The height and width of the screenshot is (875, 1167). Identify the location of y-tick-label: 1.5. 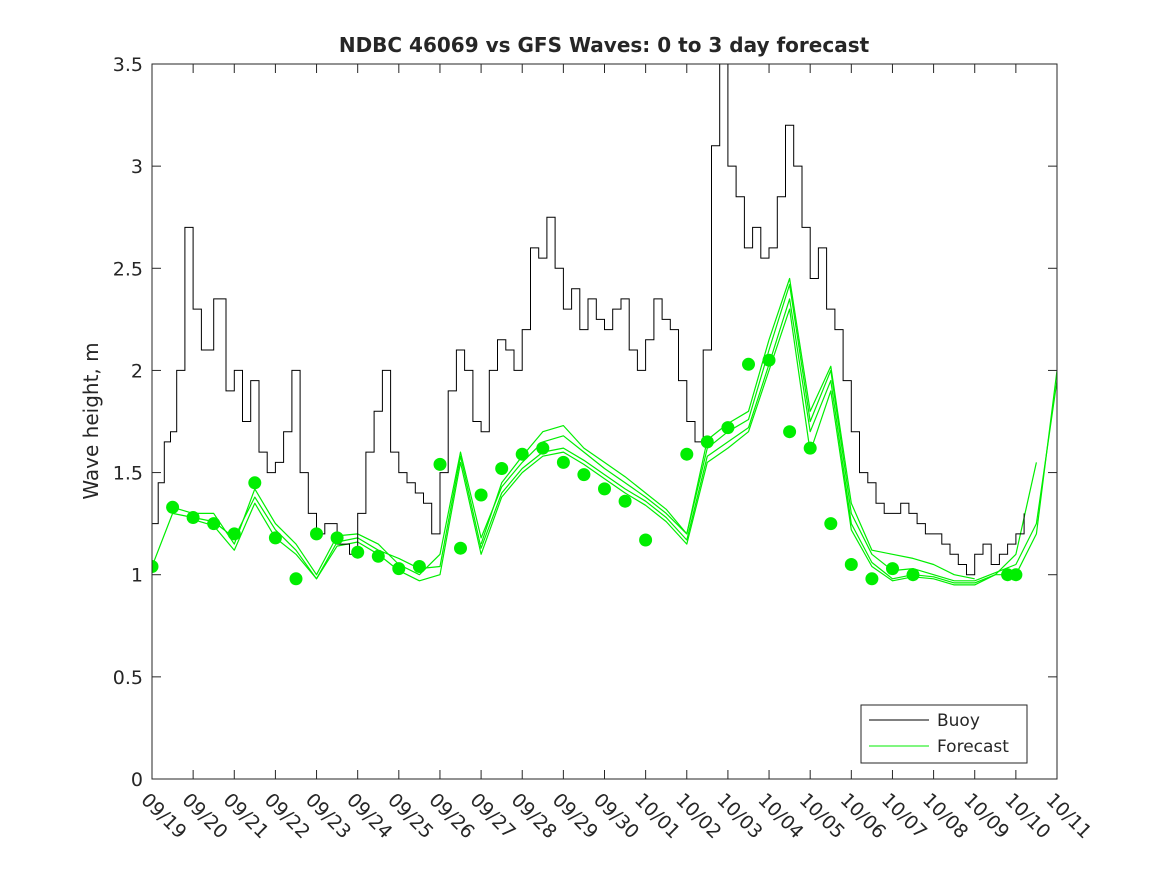
(128, 474).